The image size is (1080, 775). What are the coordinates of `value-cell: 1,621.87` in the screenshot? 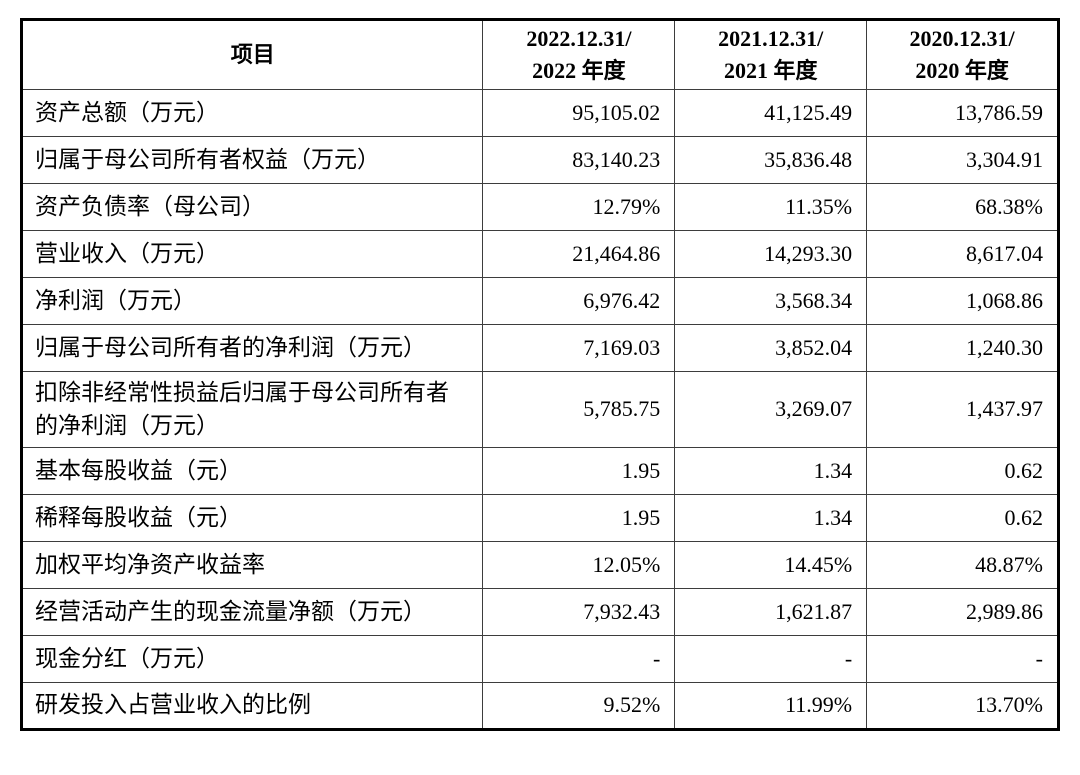 It's located at (771, 612).